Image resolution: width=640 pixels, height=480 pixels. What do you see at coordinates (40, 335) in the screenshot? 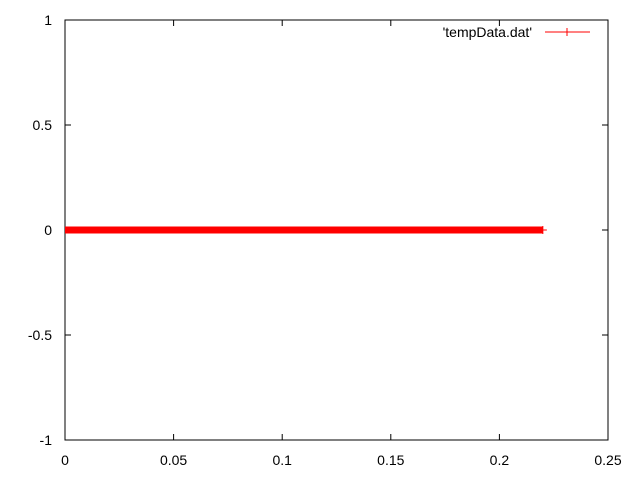
I see `y-tick-label: -0.5` at bounding box center [40, 335].